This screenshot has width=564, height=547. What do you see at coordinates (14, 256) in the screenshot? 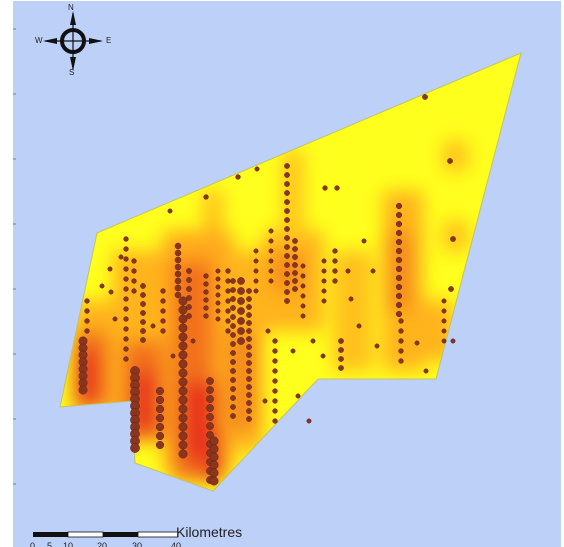
I see `frame-ticks` at bounding box center [14, 256].